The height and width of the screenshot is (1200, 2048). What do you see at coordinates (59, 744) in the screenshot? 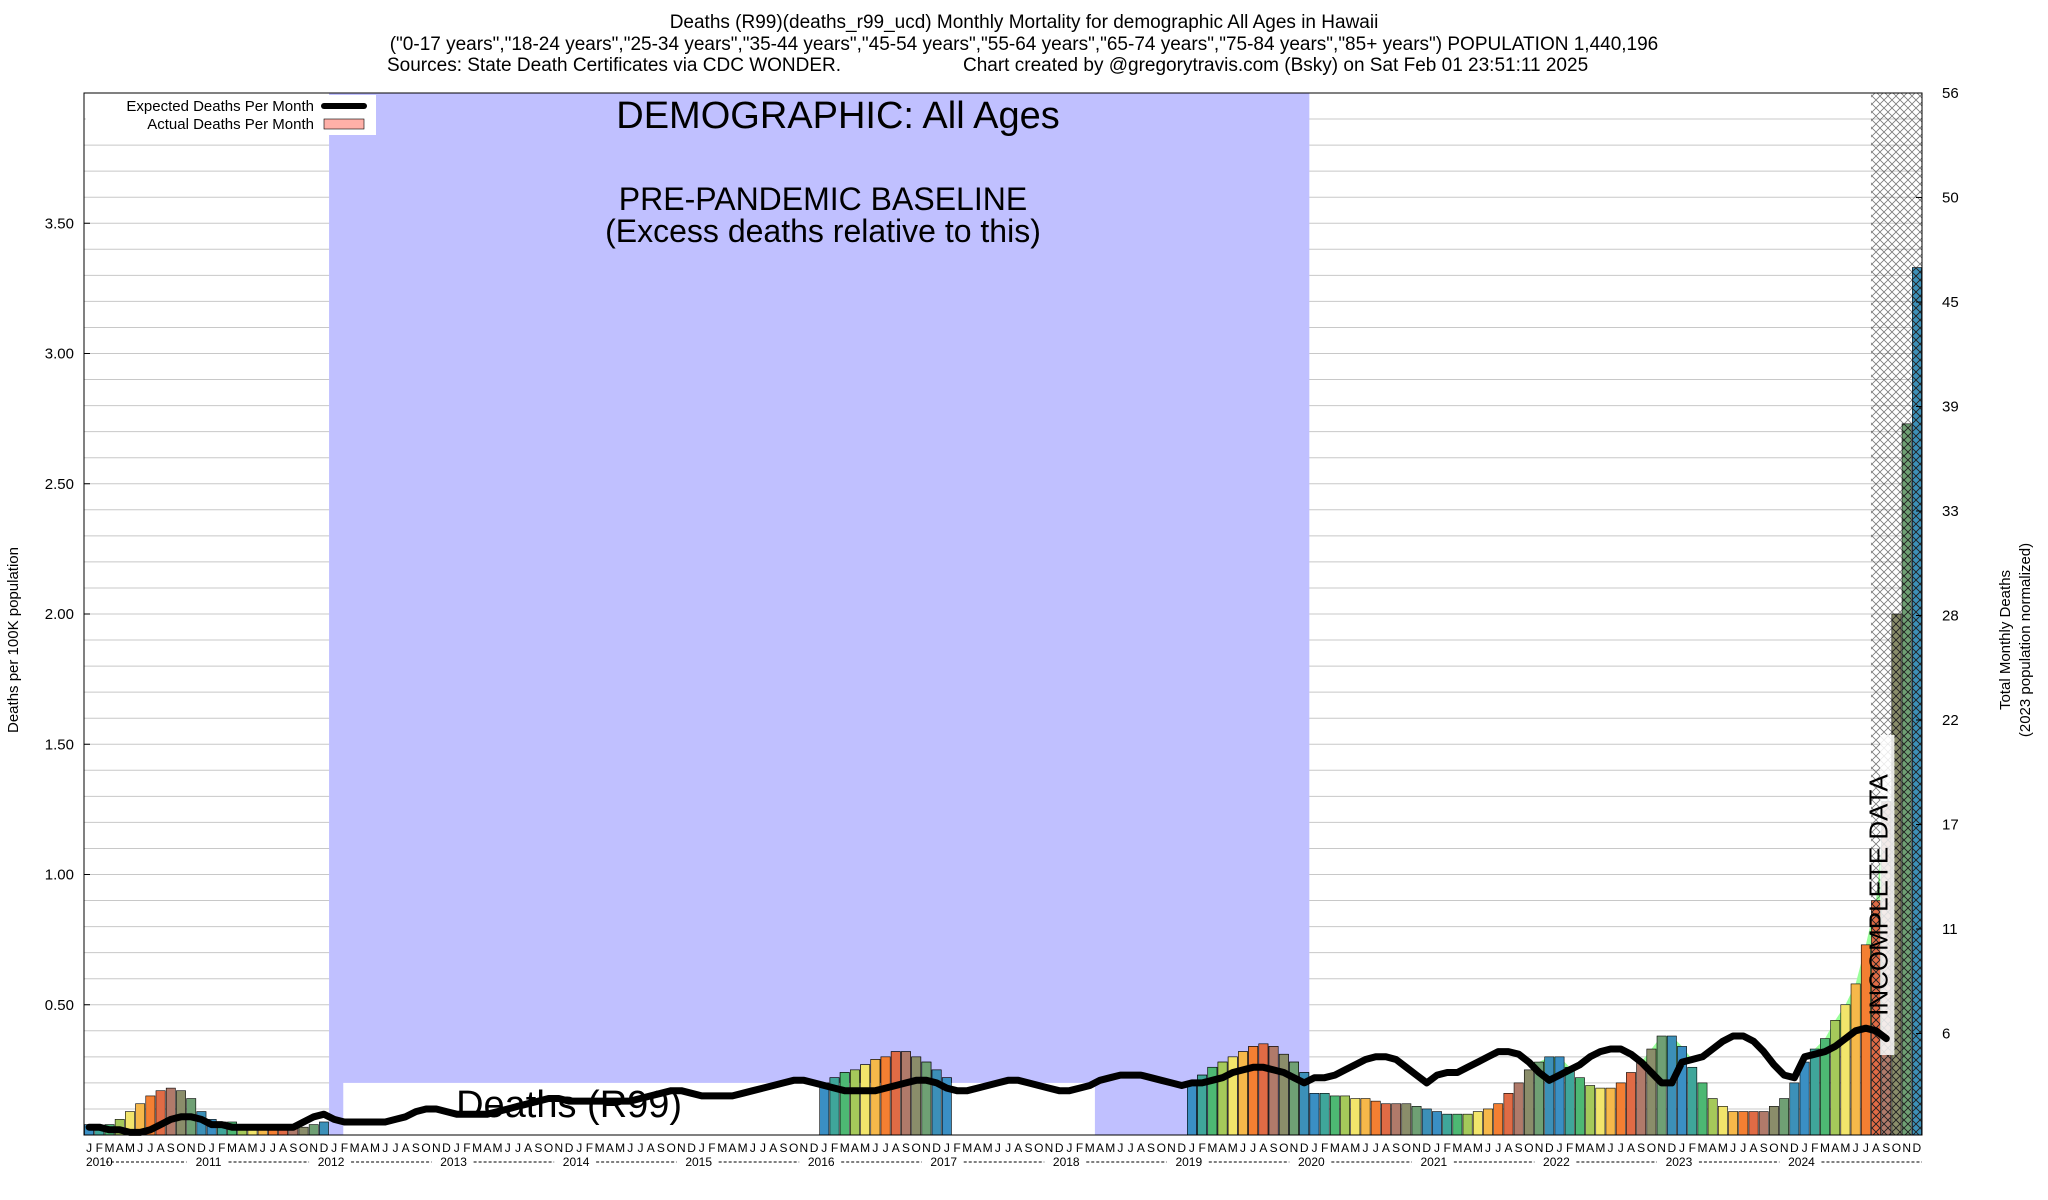
I see `y-tick-label: 1.50` at bounding box center [59, 744].